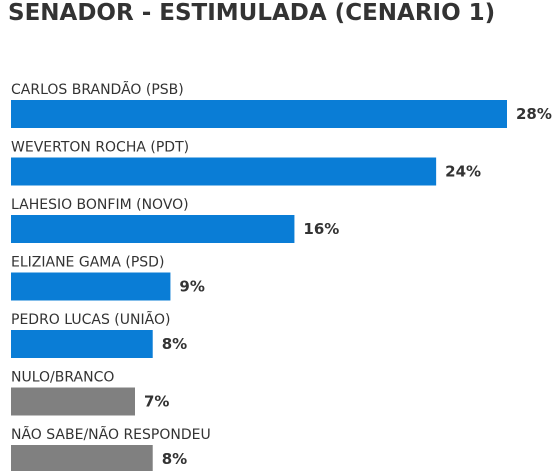  I want to click on value-label: 28%, so click(534, 114).